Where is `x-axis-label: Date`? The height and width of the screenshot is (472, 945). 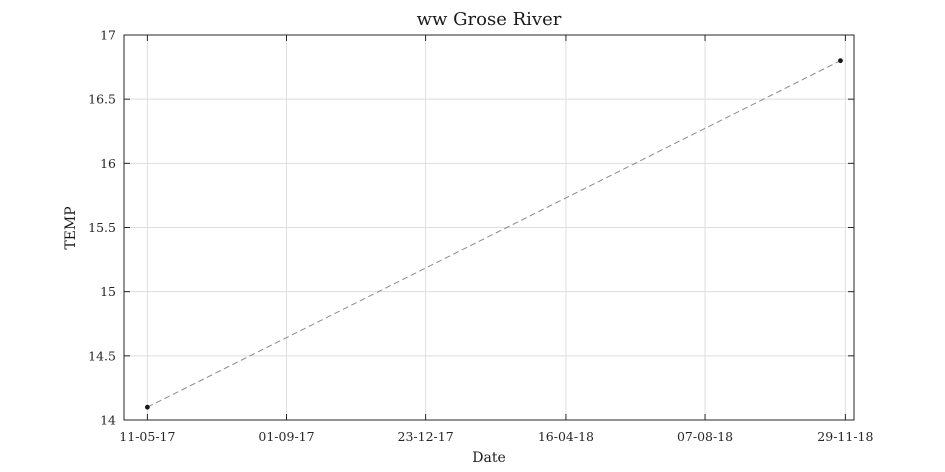
x-axis-label: Date is located at coordinates (488, 458).